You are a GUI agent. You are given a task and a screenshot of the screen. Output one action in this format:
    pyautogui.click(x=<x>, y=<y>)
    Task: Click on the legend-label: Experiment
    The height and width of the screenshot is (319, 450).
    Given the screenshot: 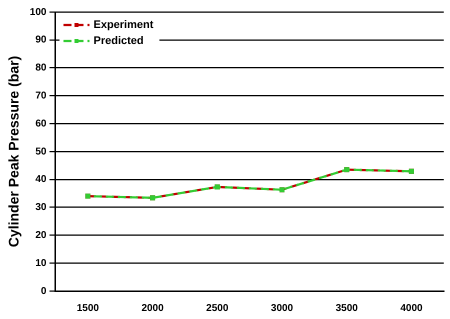 What is the action you would take?
    pyautogui.click(x=123, y=25)
    